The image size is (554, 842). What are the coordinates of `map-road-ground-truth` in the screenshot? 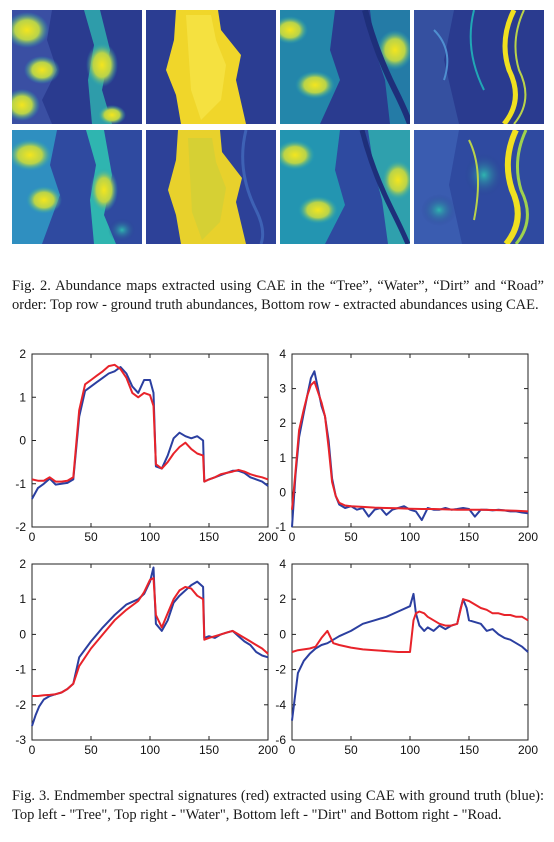 It's located at (479, 67).